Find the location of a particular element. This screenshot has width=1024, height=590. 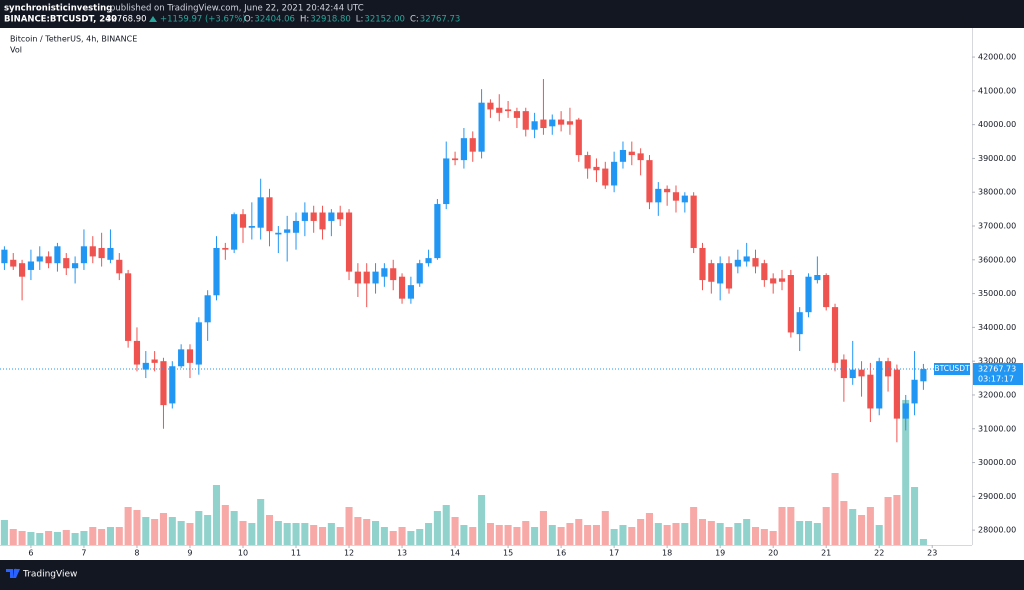

x-tick-label: 20 is located at coordinates (773, 553).